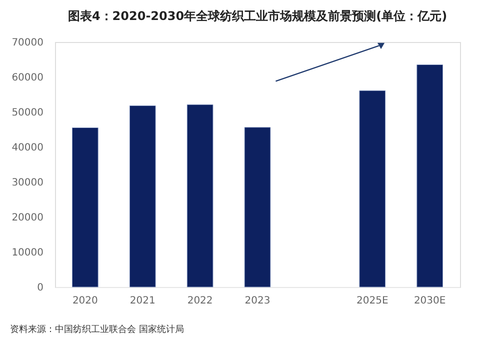 The height and width of the screenshot is (362, 500). What do you see at coordinates (97, 329) in the screenshot?
I see `text: 资料来源：中国纺织工业联合会 国家统计局` at bounding box center [97, 329].